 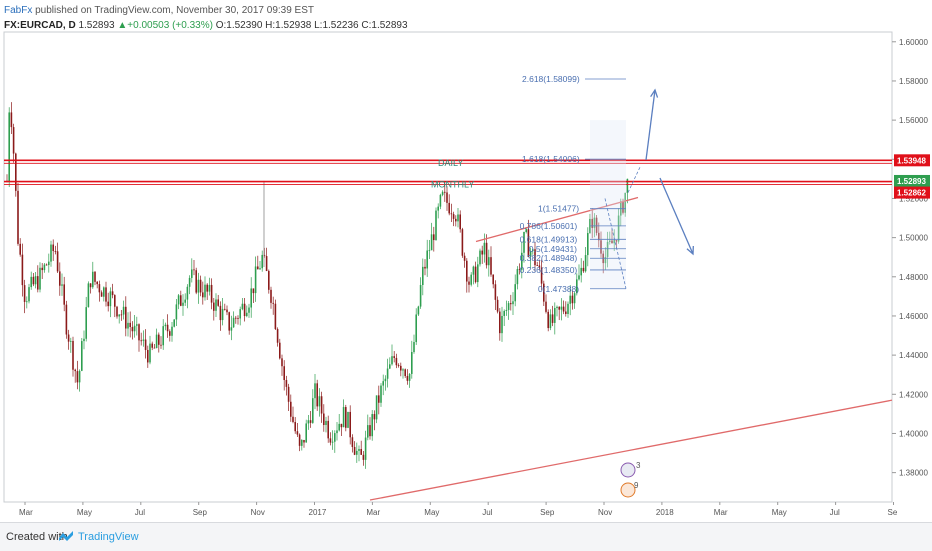 What do you see at coordinates (558, 209) in the screenshot?
I see `fib-level-label: 1(1.51477)` at bounding box center [558, 209].